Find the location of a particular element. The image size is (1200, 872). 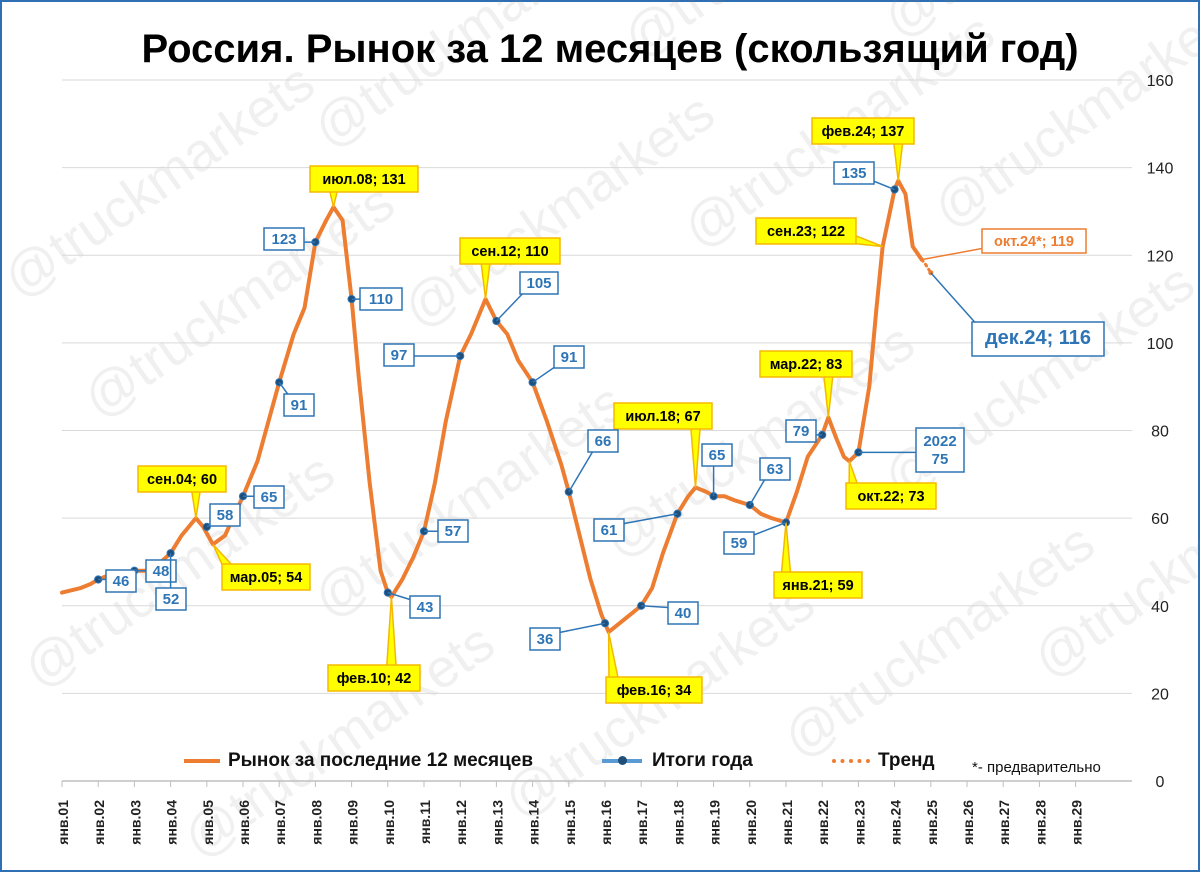

callout-label: 46 is located at coordinates (121, 581).